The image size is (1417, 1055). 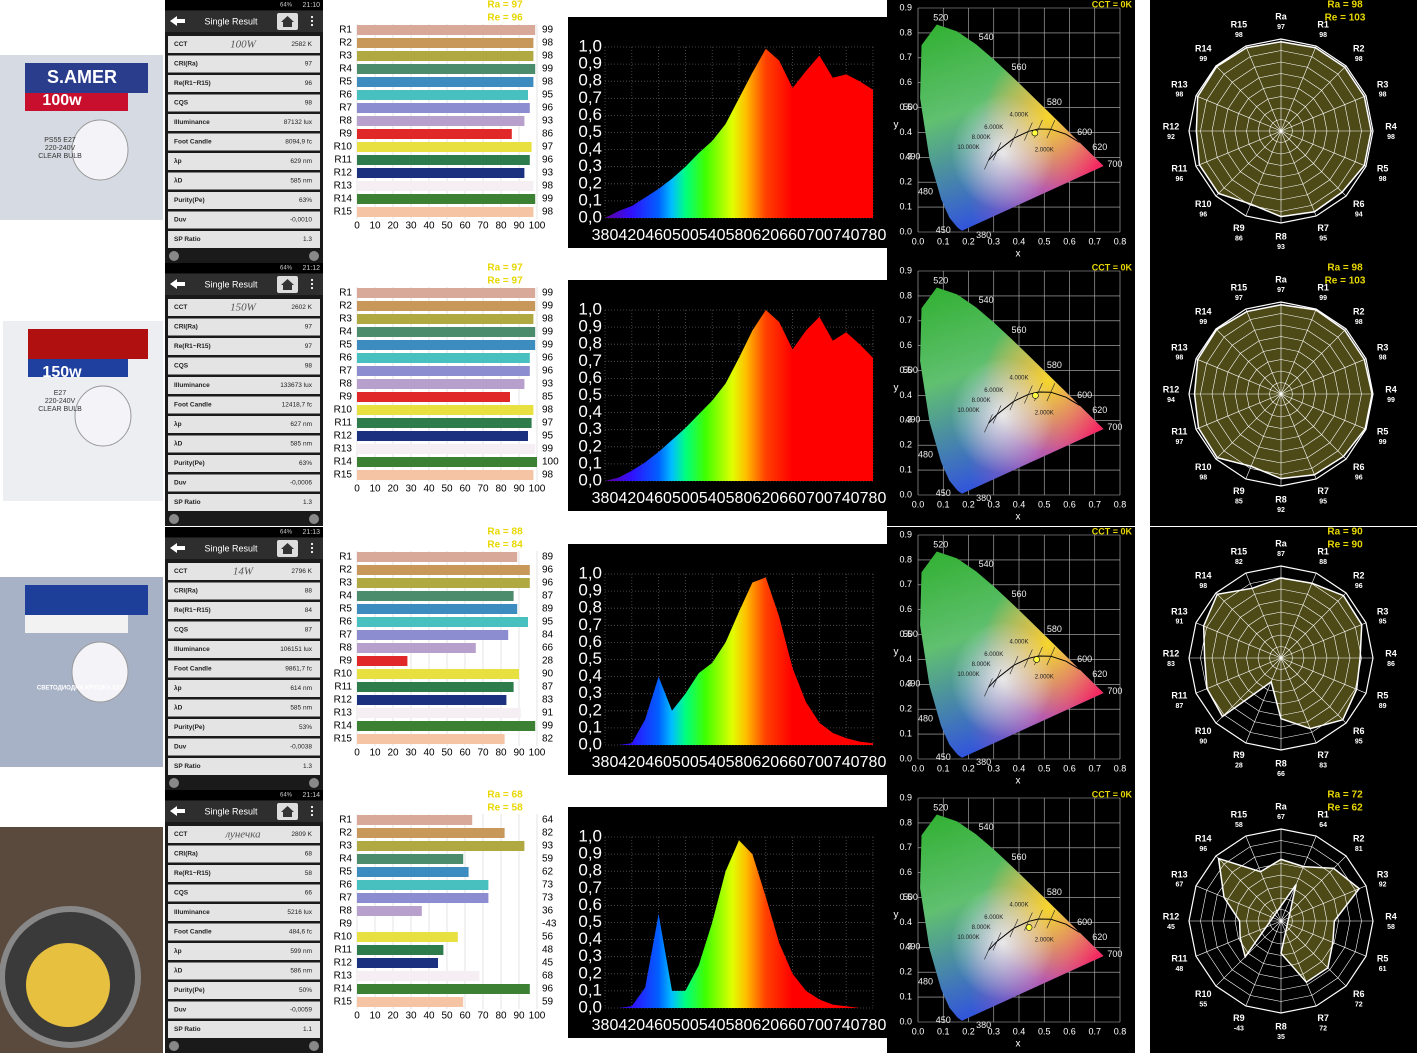 I want to click on home-icon, so click(x=287, y=548).